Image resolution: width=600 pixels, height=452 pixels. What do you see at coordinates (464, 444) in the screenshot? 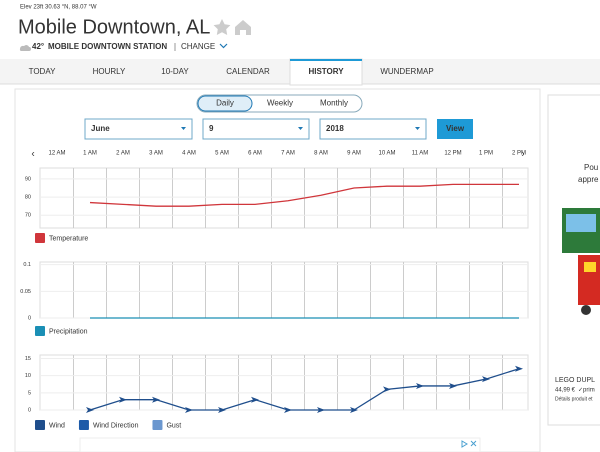
I see `ad-choices` at bounding box center [464, 444].